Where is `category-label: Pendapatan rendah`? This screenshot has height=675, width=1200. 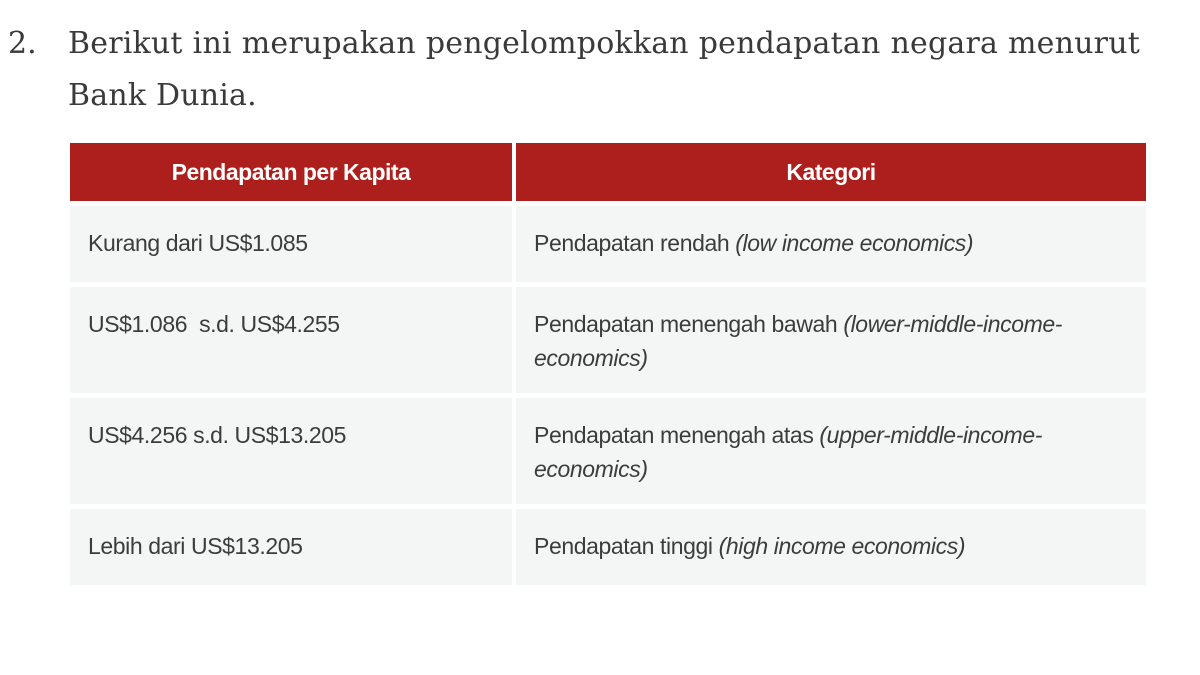 category-label: Pendapatan rendah is located at coordinates (632, 243).